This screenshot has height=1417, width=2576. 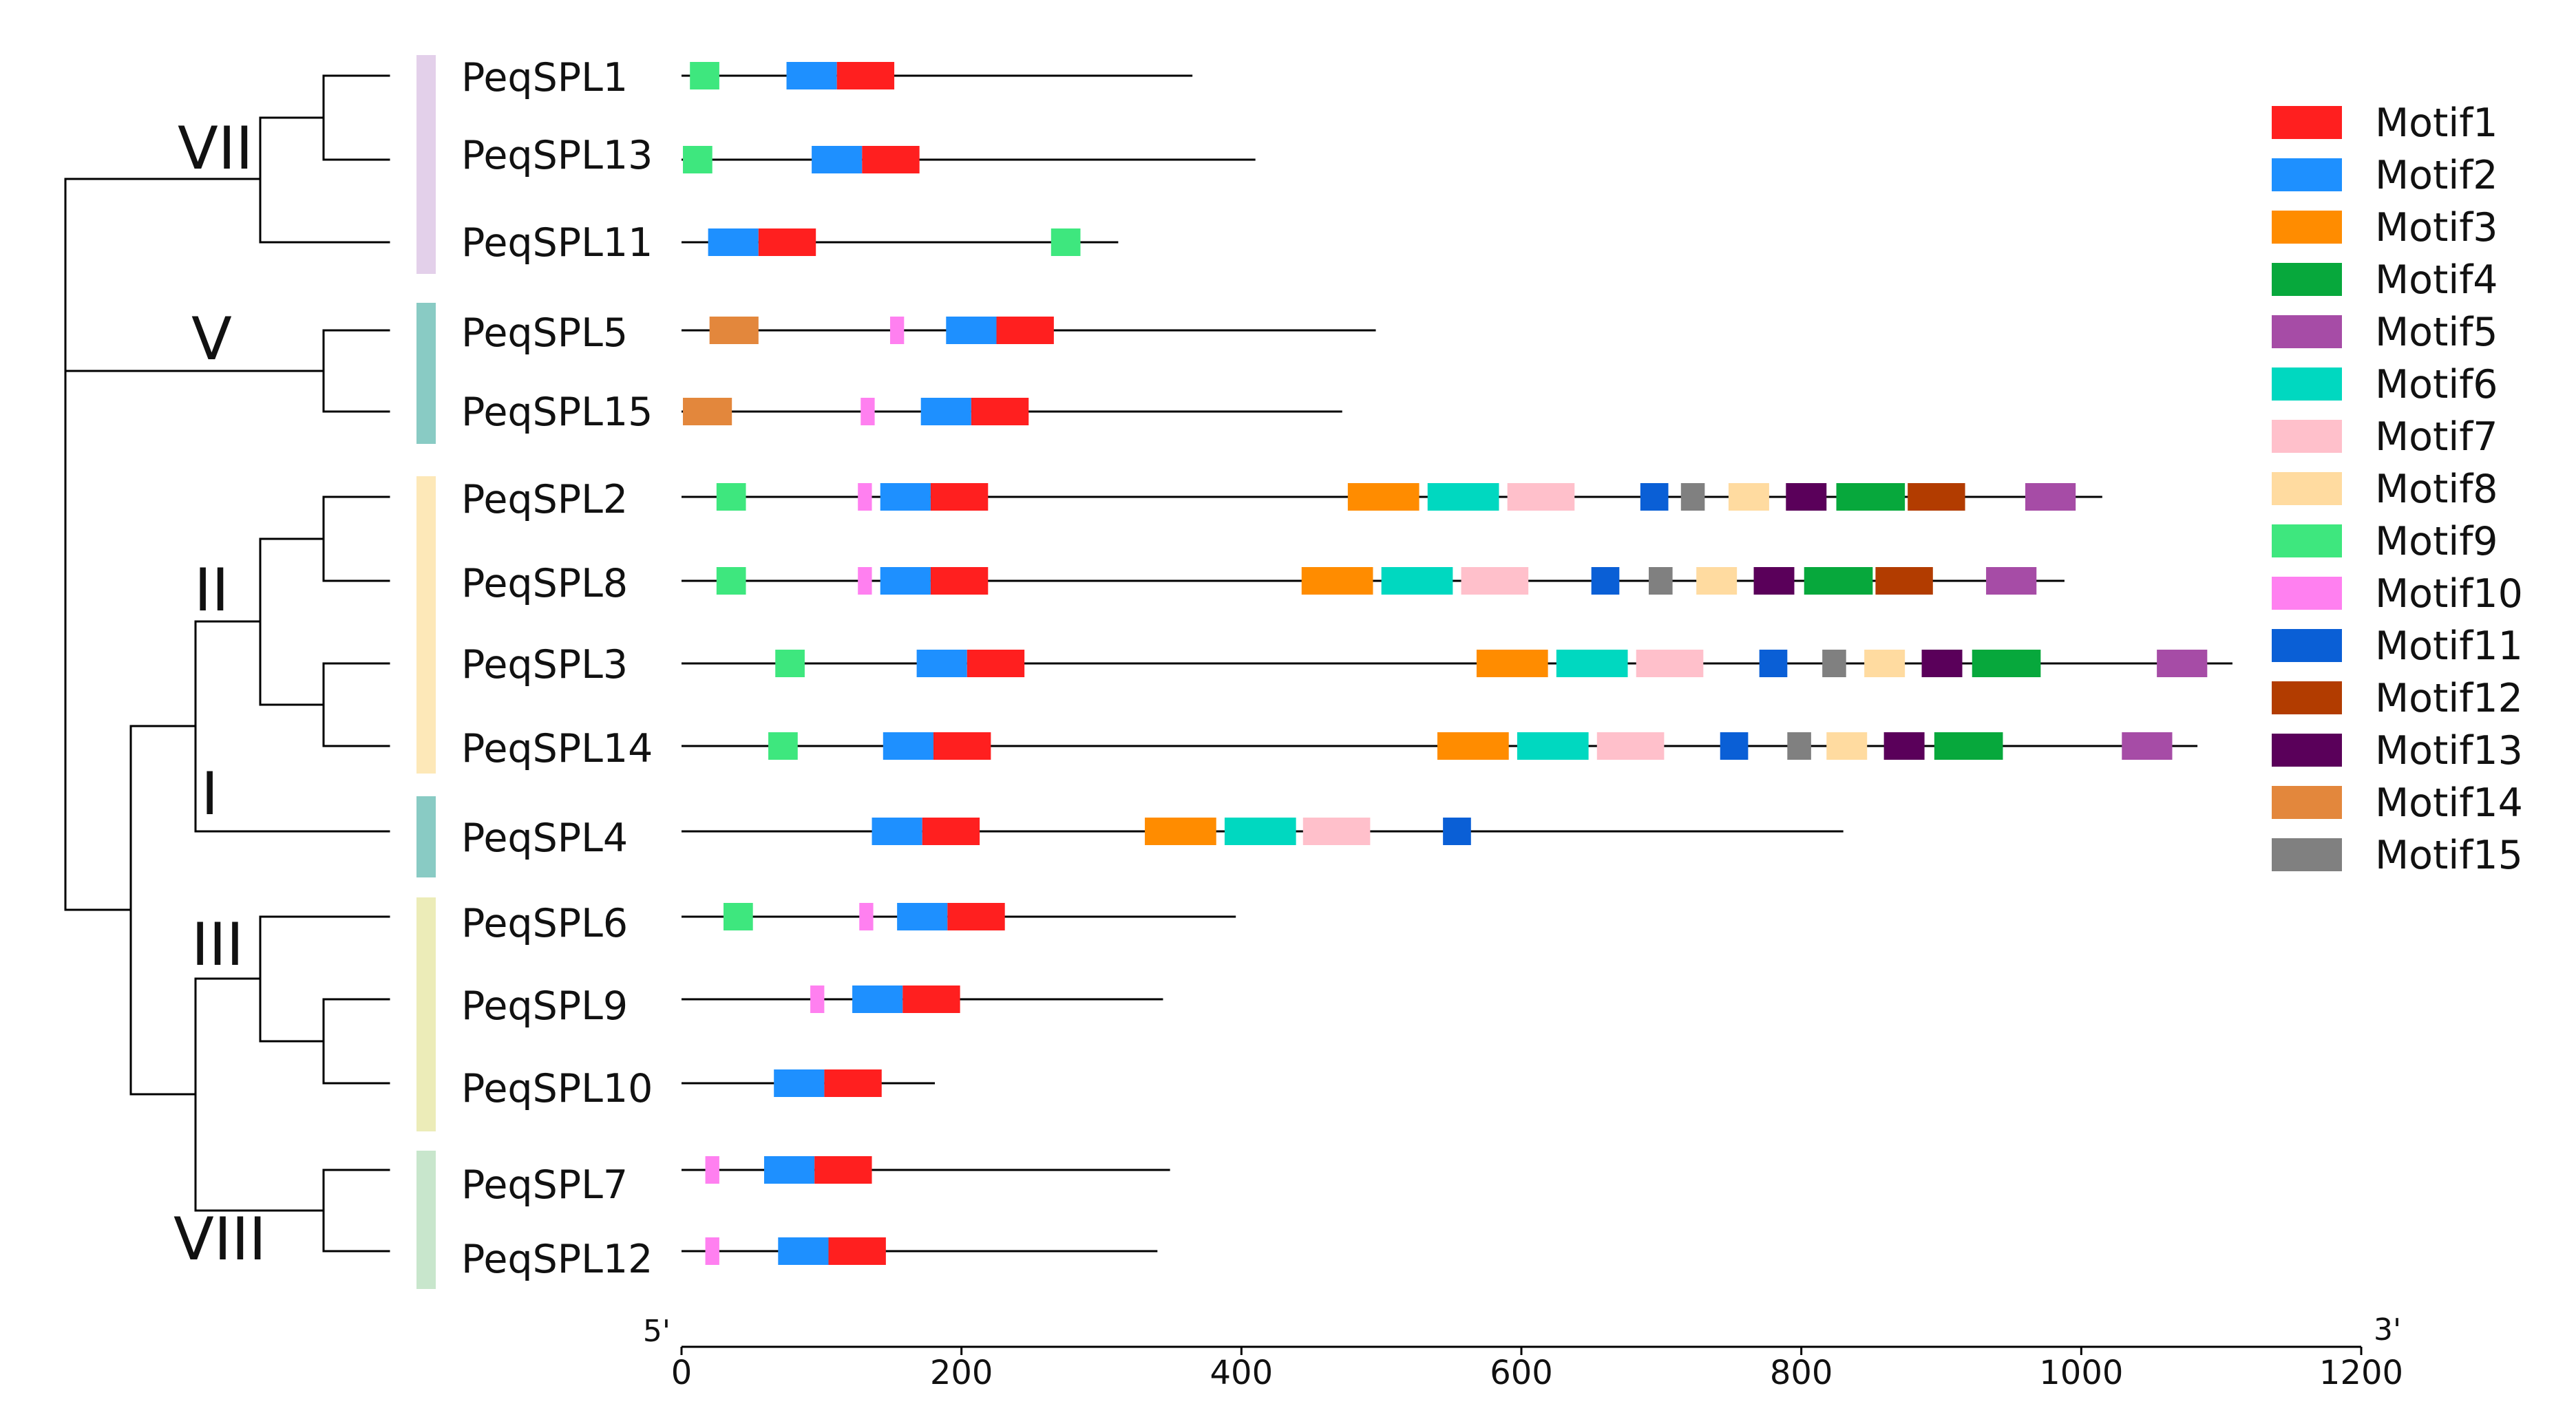 I want to click on gene-track-peqspl14, so click(x=1440, y=746).